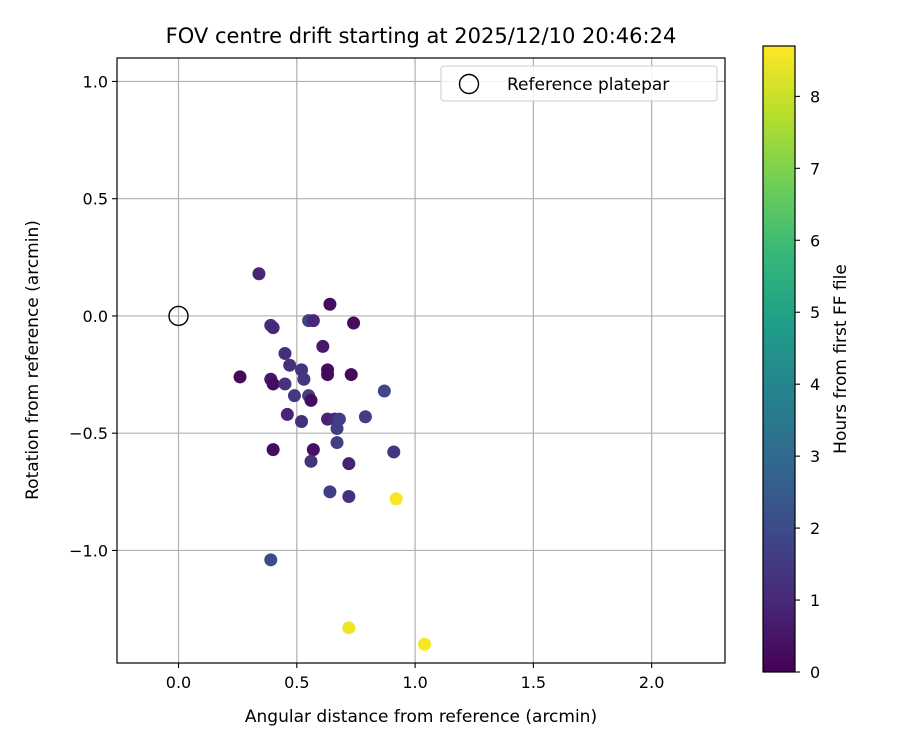 The height and width of the screenshot is (750, 900). Describe the element at coordinates (807, 384) in the screenshot. I see `colorbar-ticks: 0 1 2 3 4 5 6 7 8` at that location.